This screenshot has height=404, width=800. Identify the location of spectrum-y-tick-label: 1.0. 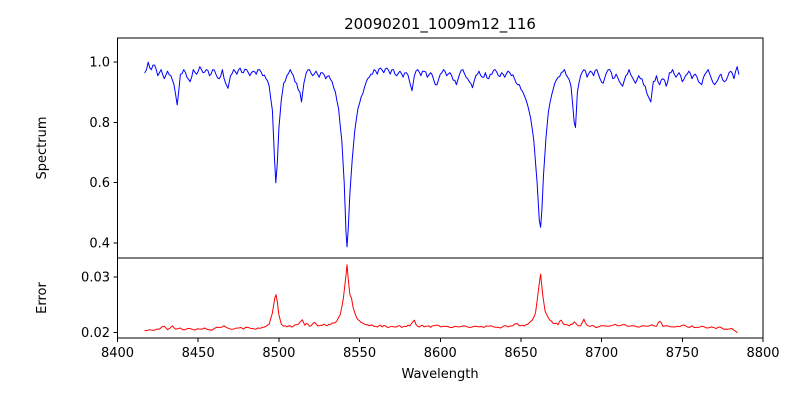
(99, 63).